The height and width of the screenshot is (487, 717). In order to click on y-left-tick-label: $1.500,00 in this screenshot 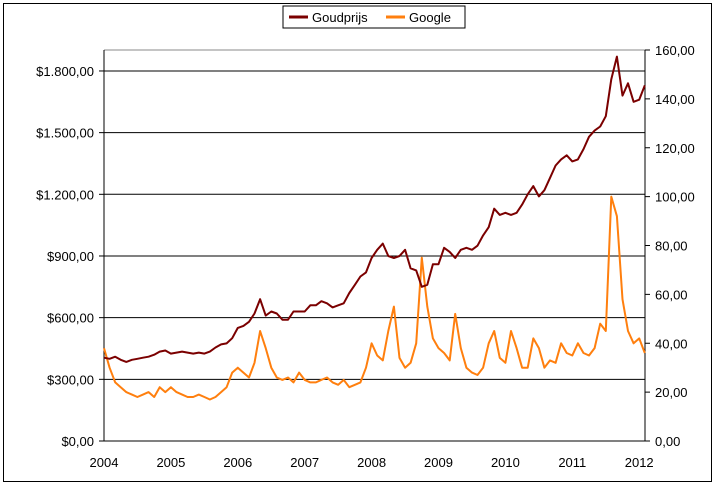, I will do `click(65, 133)`.